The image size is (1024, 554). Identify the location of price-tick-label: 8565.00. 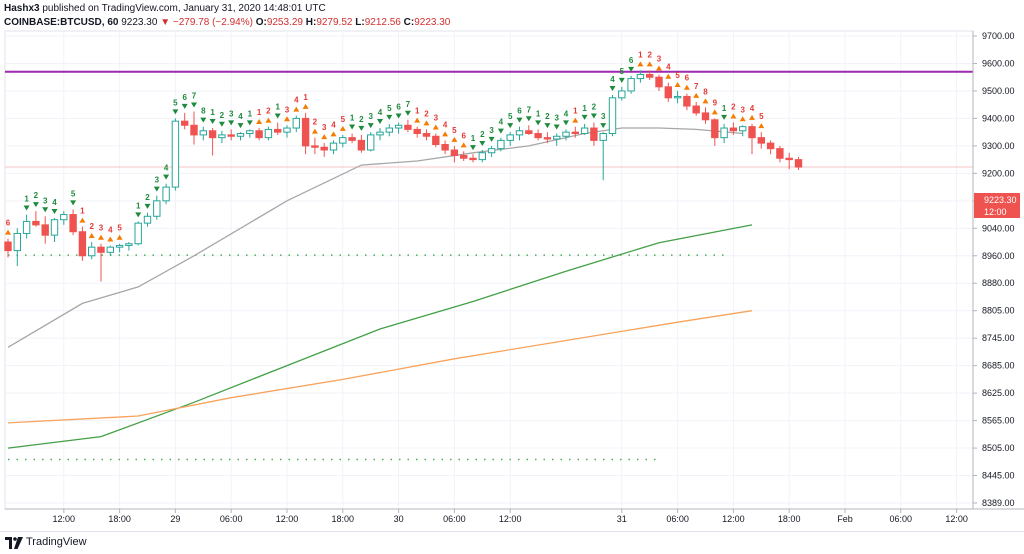
(998, 421).